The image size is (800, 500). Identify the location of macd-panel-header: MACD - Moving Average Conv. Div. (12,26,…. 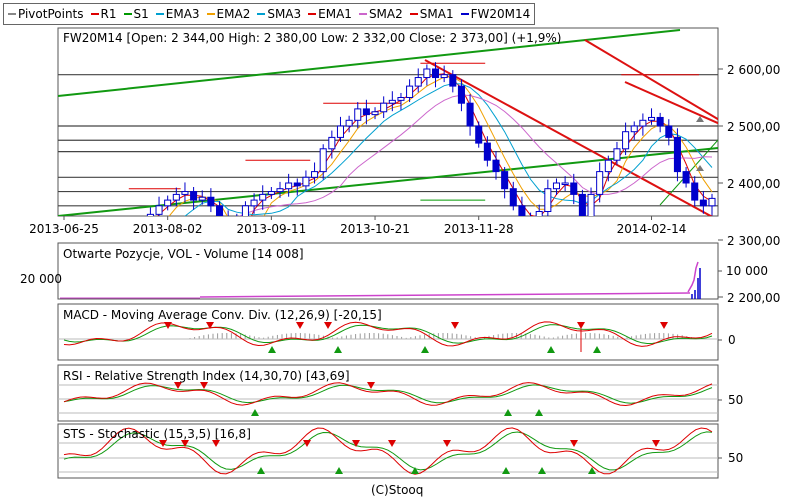
(222, 315).